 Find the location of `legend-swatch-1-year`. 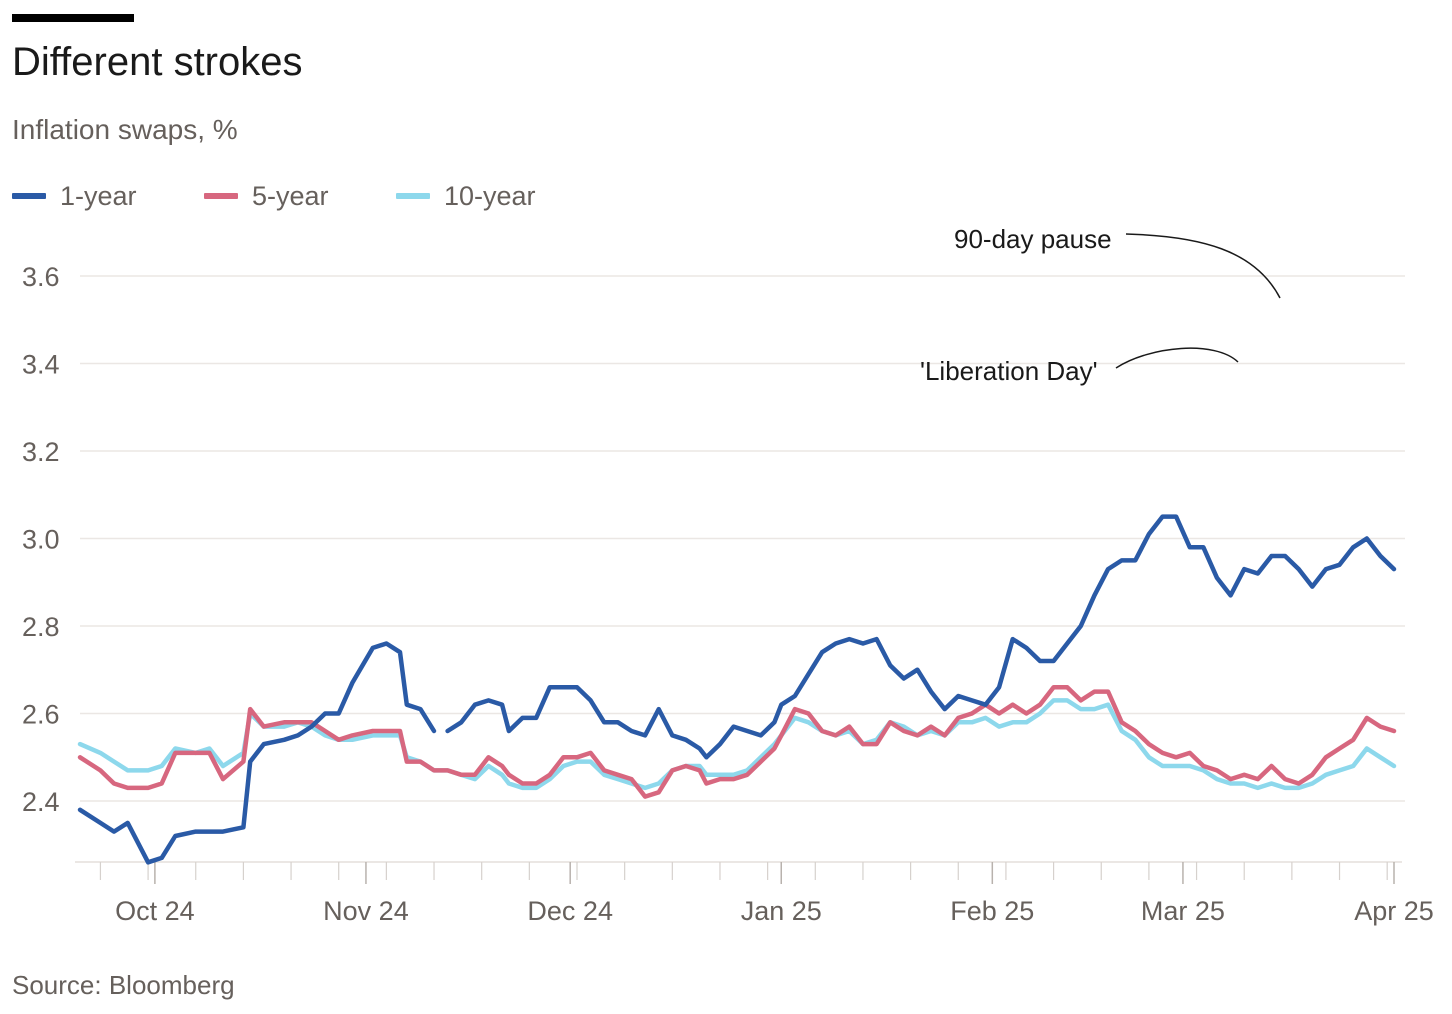

legend-swatch-1-year is located at coordinates (29, 196).